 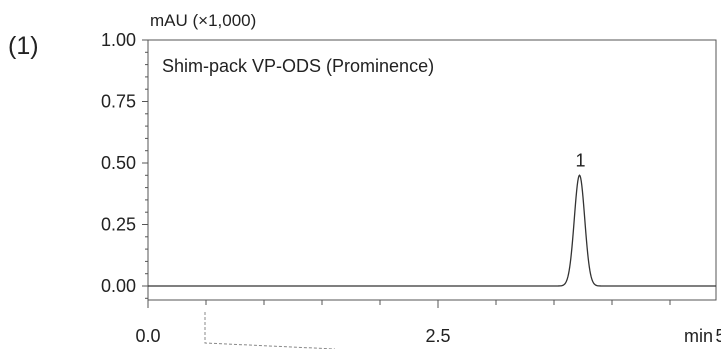 What do you see at coordinates (270, 330) in the screenshot?
I see `zoom-guide-line` at bounding box center [270, 330].